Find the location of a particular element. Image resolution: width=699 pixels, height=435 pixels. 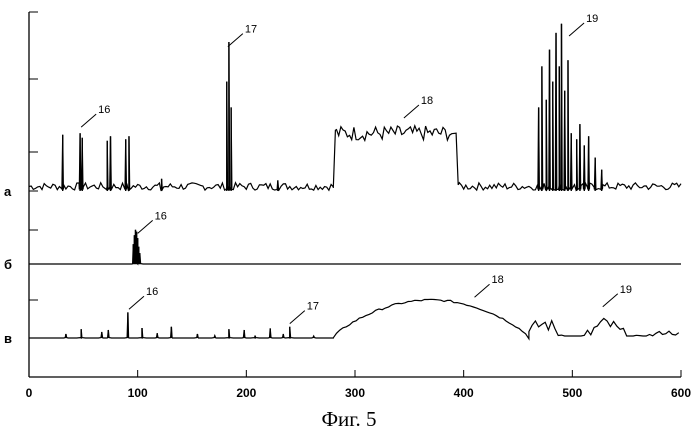

panel-letter-c: в is located at coordinates (8, 338).